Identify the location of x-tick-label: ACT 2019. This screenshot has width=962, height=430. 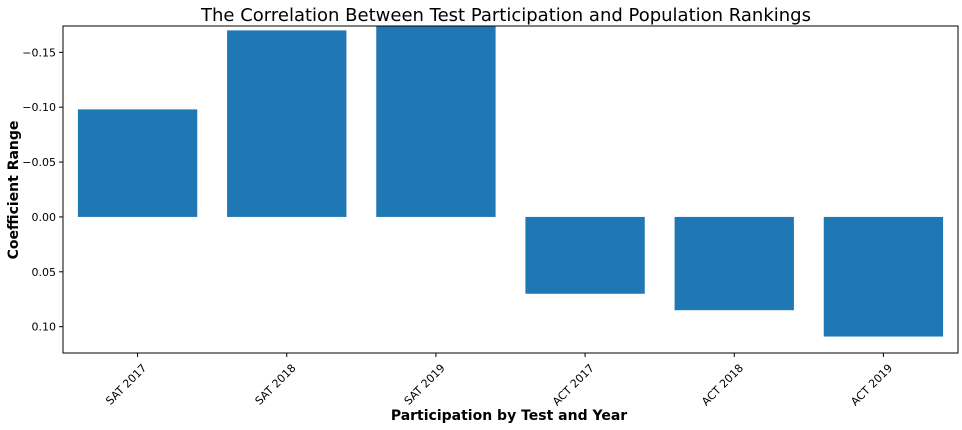
(871, 385).